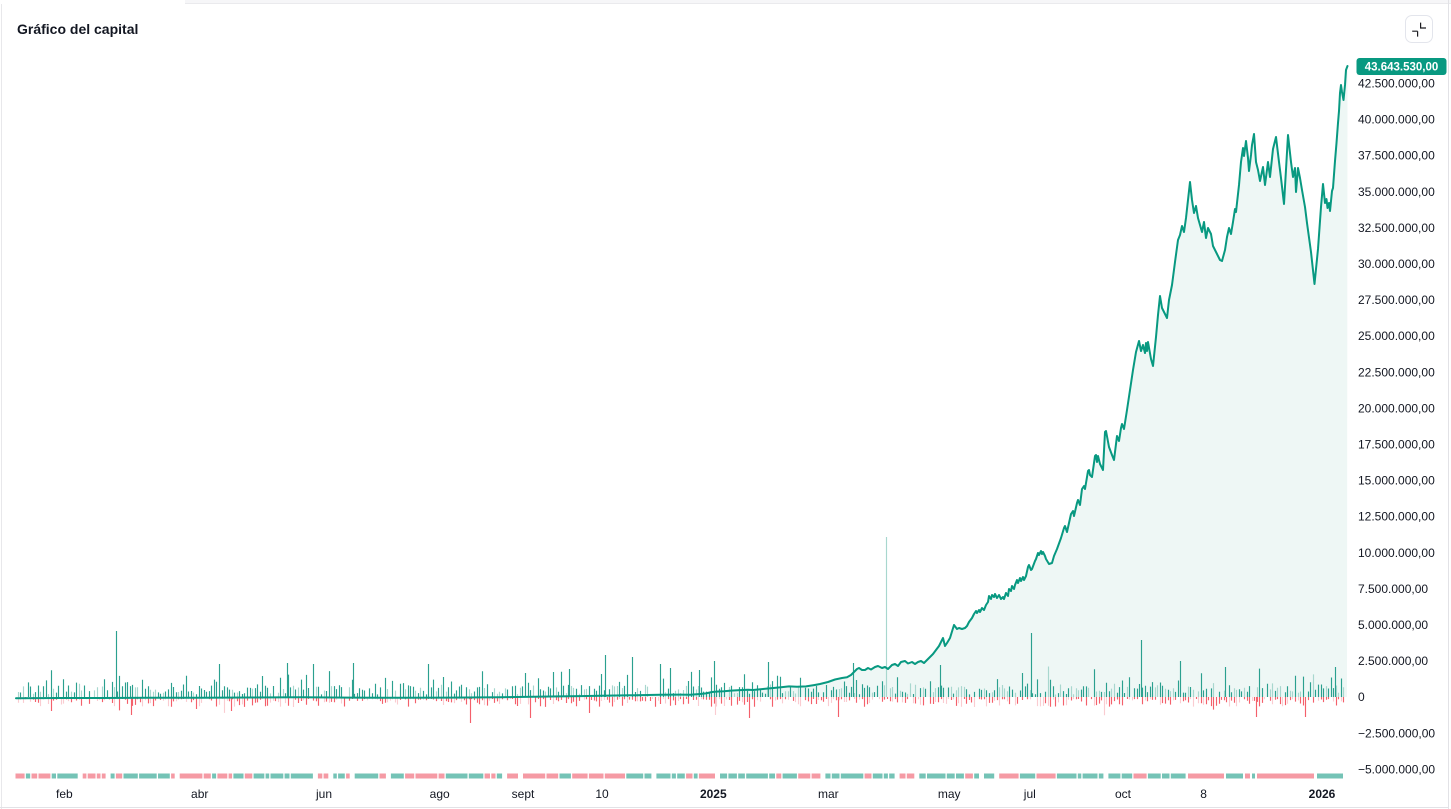 The height and width of the screenshot is (809, 1451). I want to click on svg-text: feb, so click(64, 794).